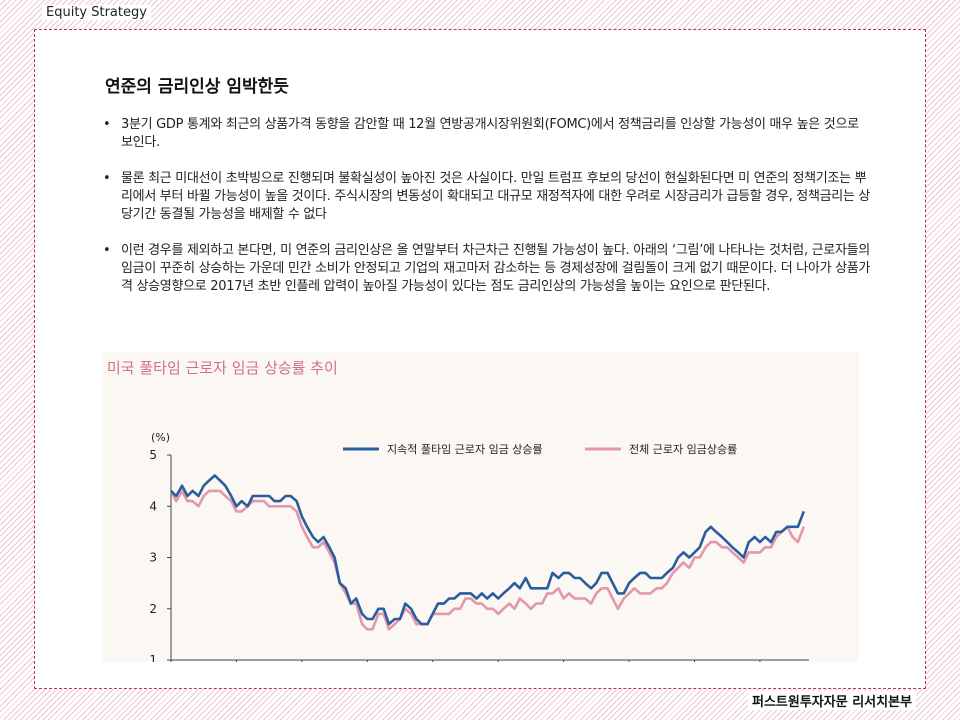 This screenshot has height=720, width=960. I want to click on y-tick-label: 1, so click(153, 657).